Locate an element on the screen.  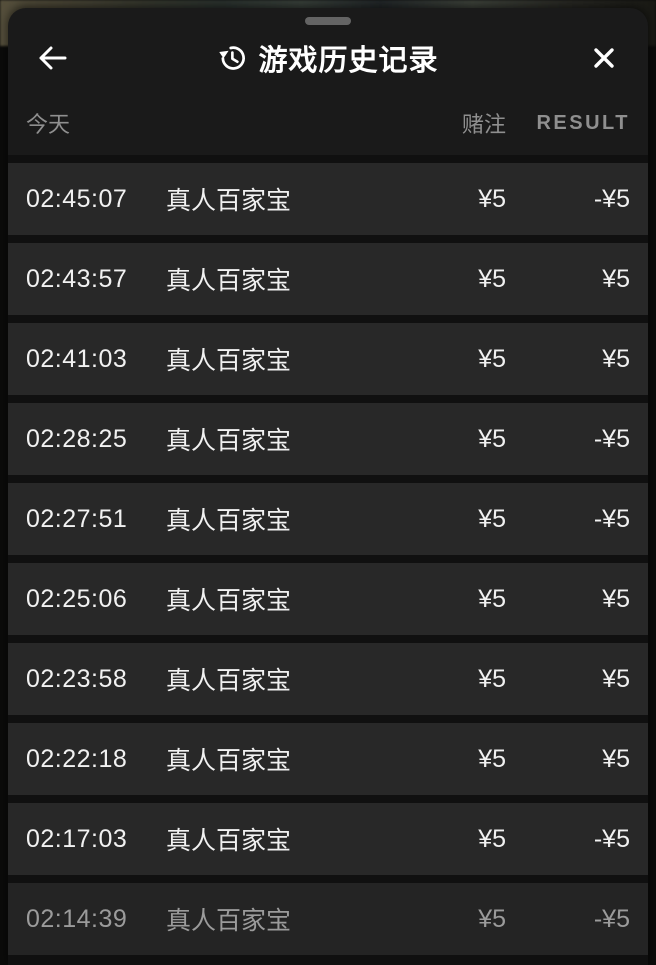
row-time: 02:25:06 is located at coordinates (77, 598).